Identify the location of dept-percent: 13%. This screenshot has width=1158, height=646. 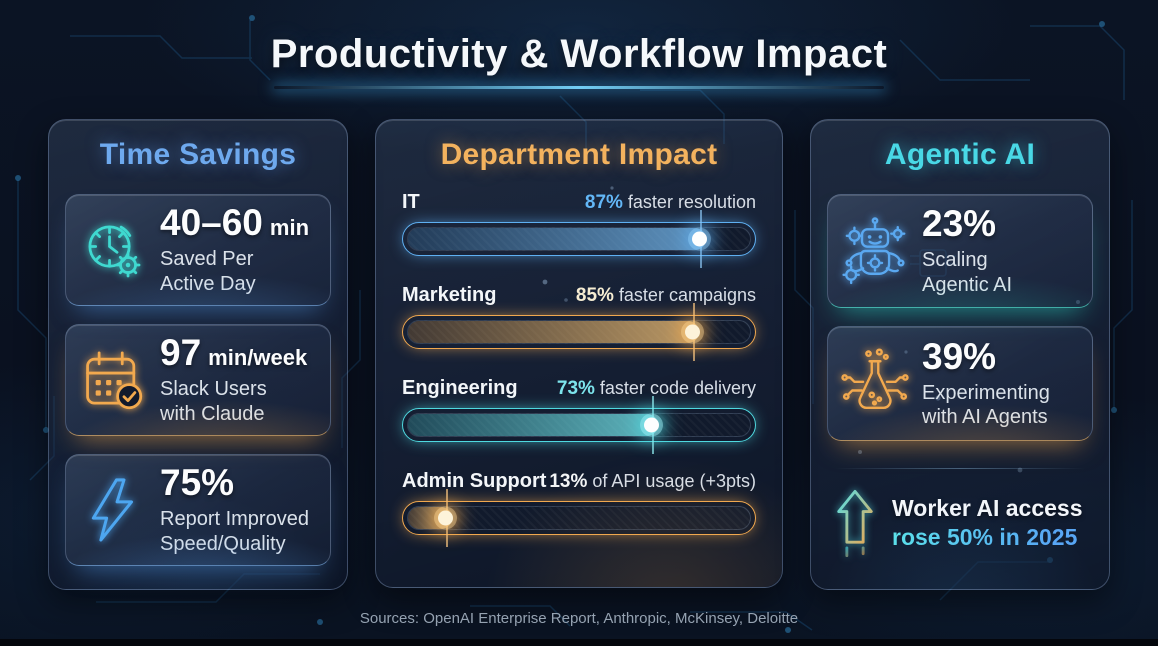
(568, 481).